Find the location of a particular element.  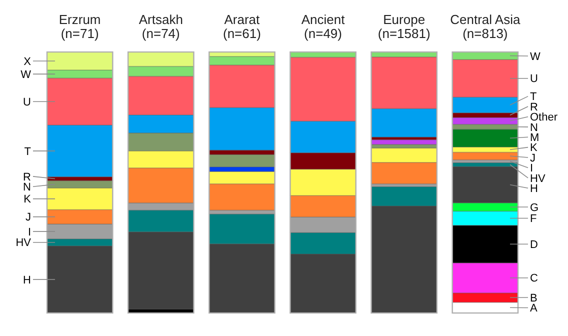

series-label: R is located at coordinates (534, 107).